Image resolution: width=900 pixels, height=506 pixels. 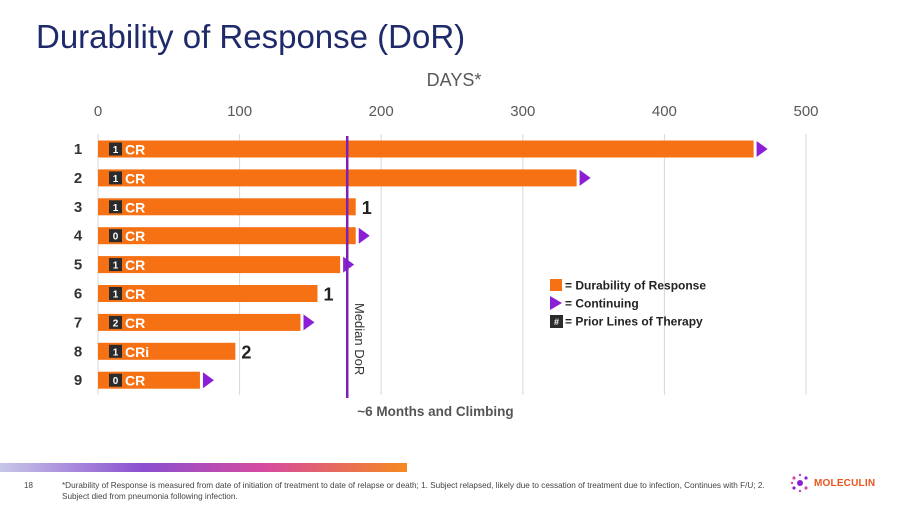 I want to click on legend-badge-text: #, so click(x=556, y=322).